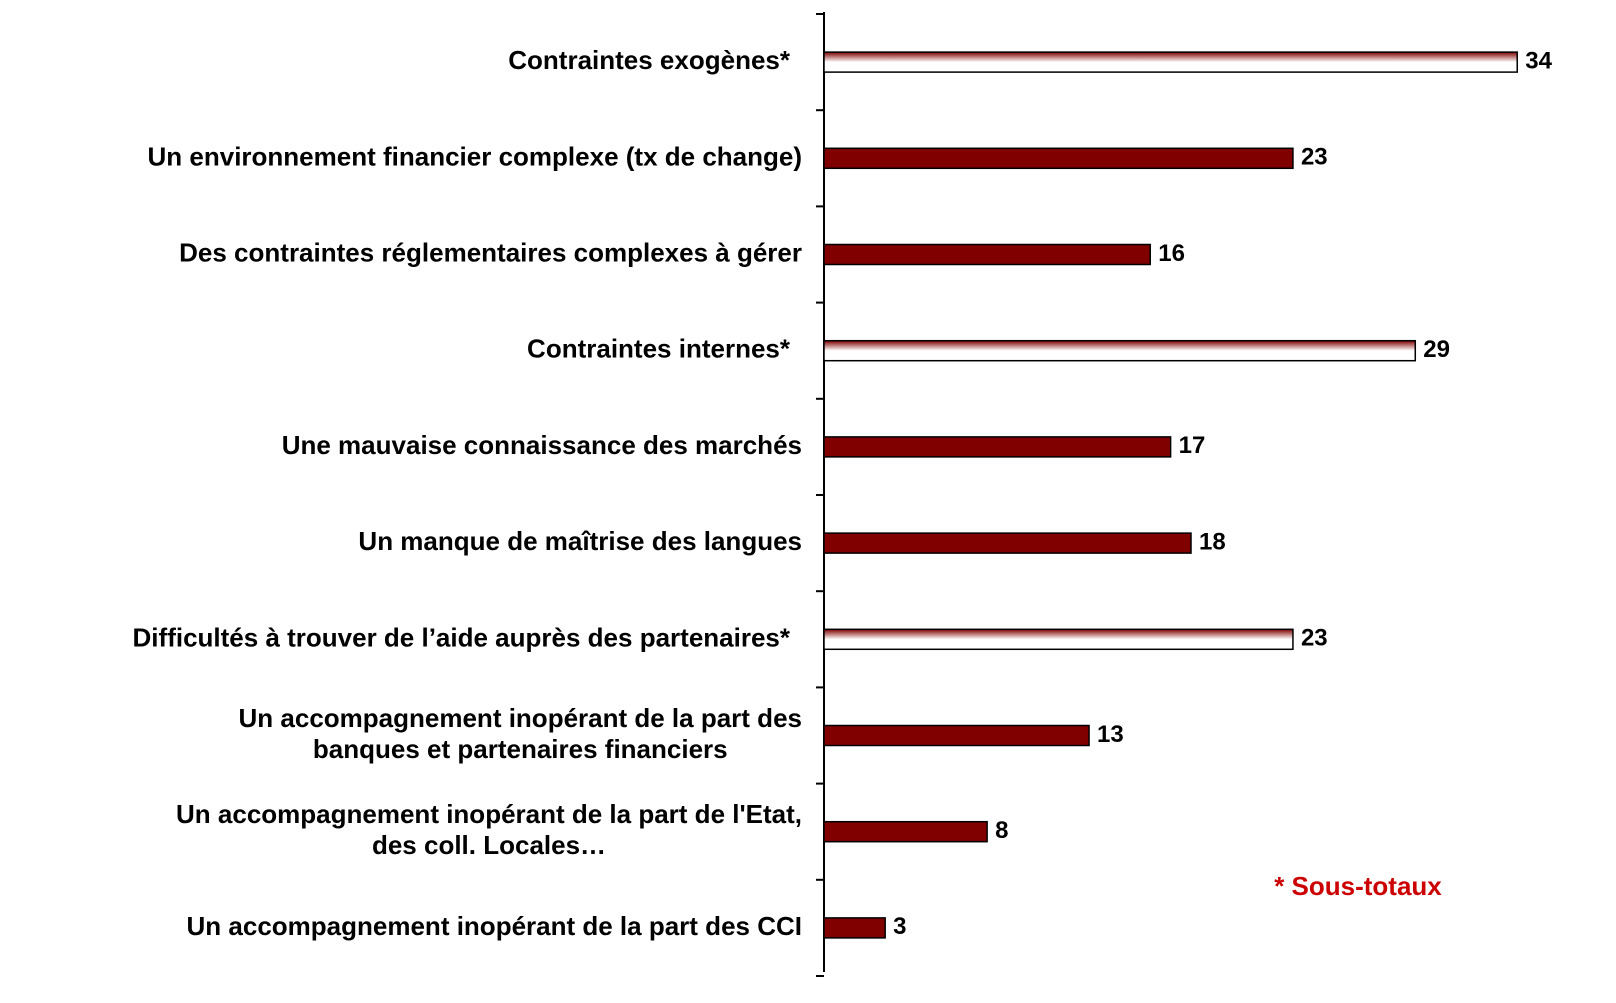  What do you see at coordinates (542, 445) in the screenshot?
I see `category-label: Une mauvaise connaissance des marchés` at bounding box center [542, 445].